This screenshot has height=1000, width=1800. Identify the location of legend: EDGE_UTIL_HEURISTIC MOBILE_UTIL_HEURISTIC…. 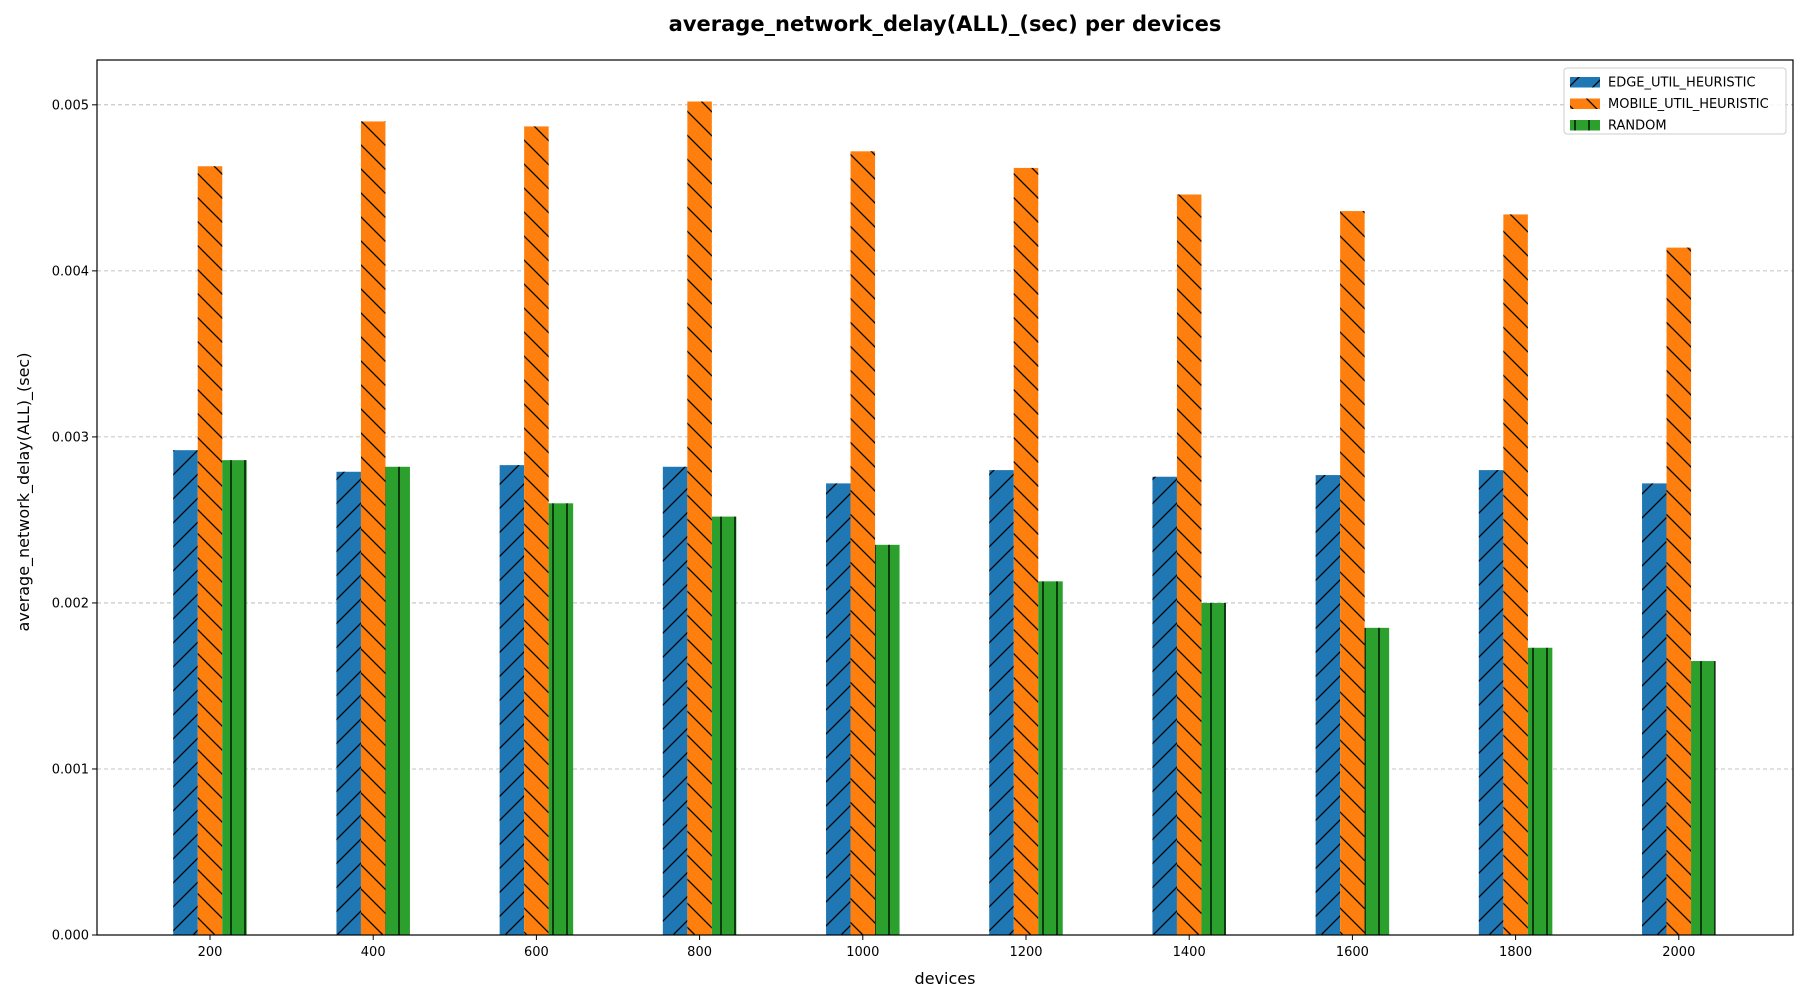
(1675, 101).